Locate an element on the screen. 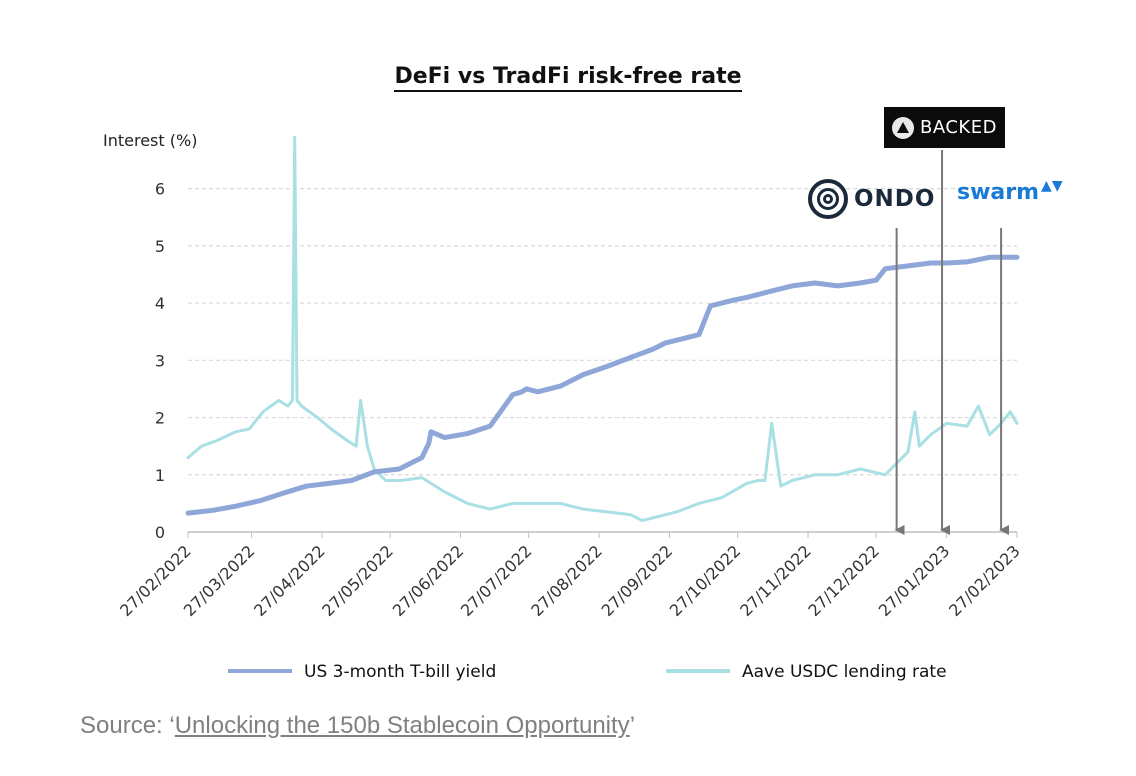 The width and height of the screenshot is (1136, 776). x-tick-label: 27/12/2022 is located at coordinates (843, 580).